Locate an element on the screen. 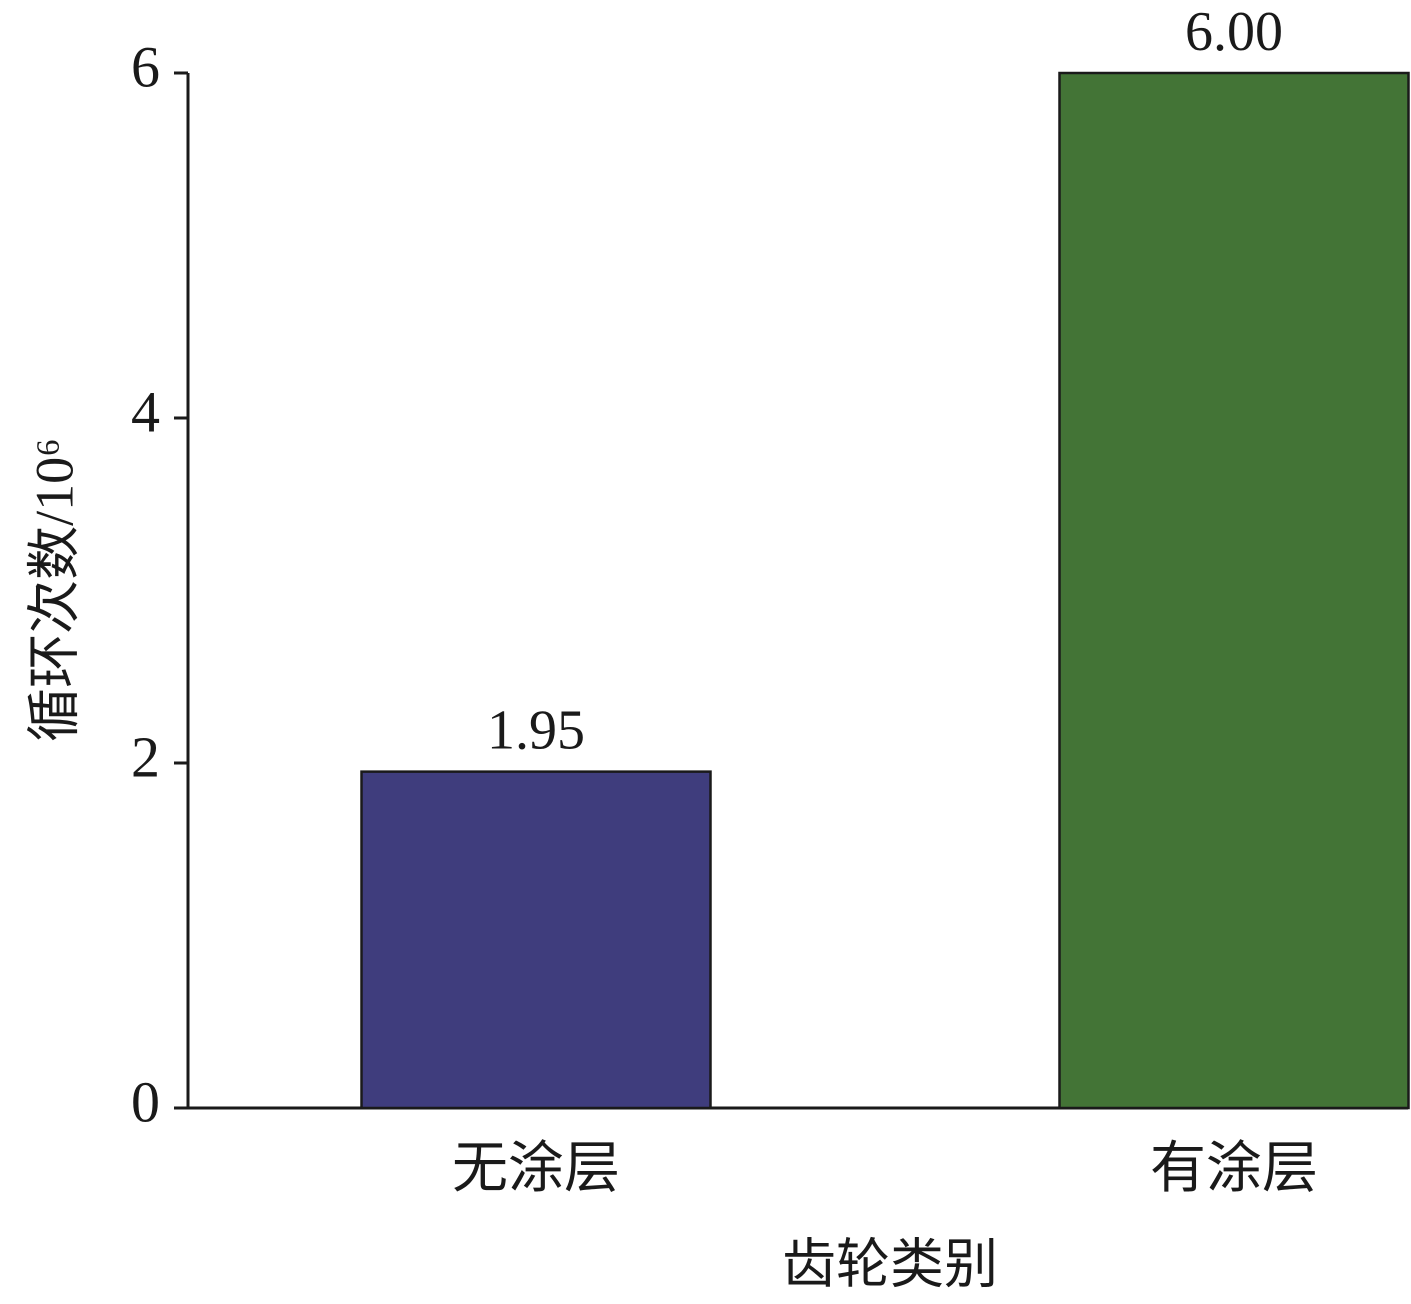 The height and width of the screenshot is (1304, 1411). bar is located at coordinates (536, 940).